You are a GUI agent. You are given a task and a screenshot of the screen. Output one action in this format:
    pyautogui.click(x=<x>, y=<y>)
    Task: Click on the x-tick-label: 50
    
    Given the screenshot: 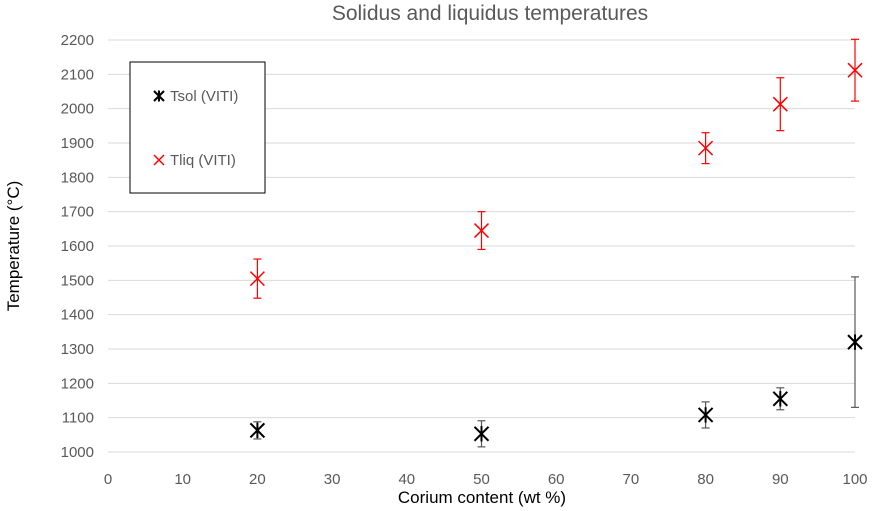 What is the action you would take?
    pyautogui.click(x=481, y=479)
    